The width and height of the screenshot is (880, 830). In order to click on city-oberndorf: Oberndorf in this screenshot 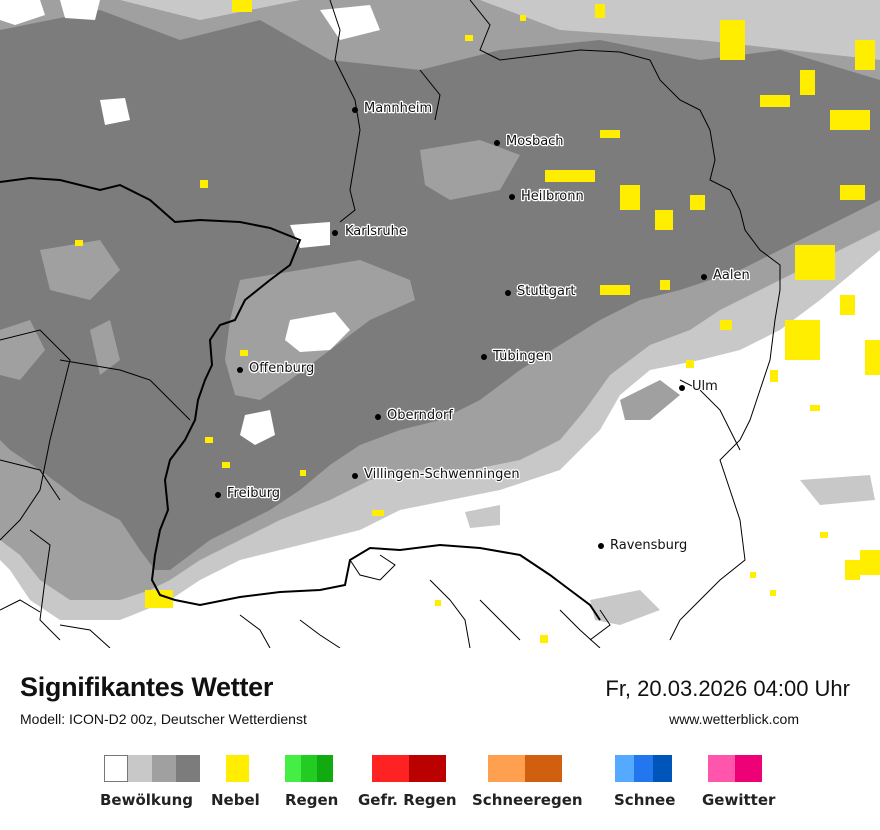, I will do `click(415, 415)`.